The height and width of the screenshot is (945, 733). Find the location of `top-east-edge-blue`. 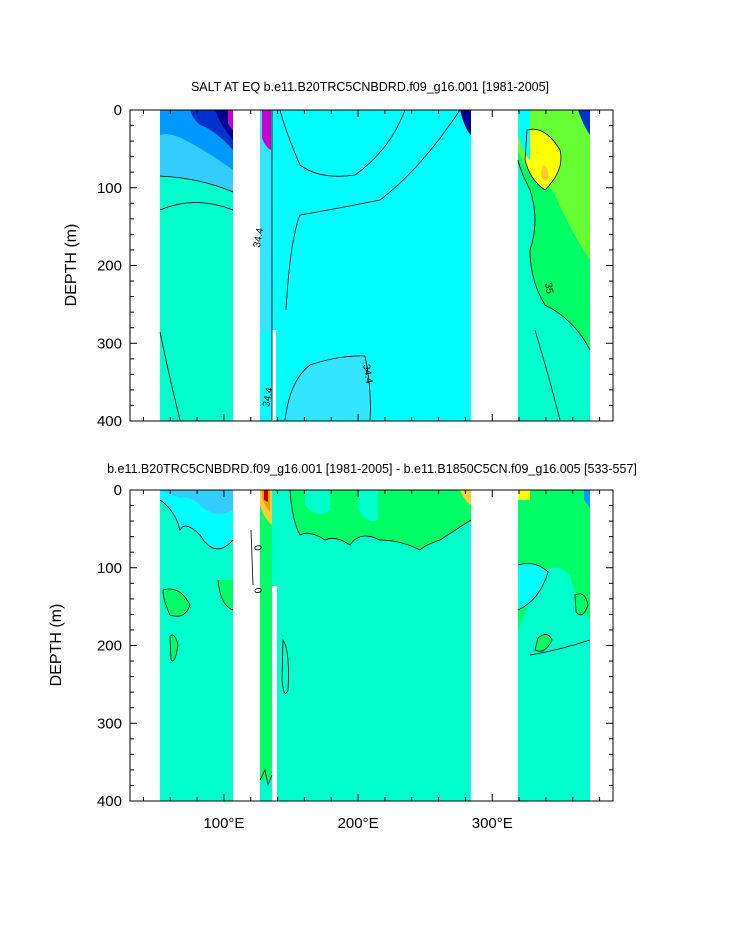

top-east-edge-blue is located at coordinates (465, 122).